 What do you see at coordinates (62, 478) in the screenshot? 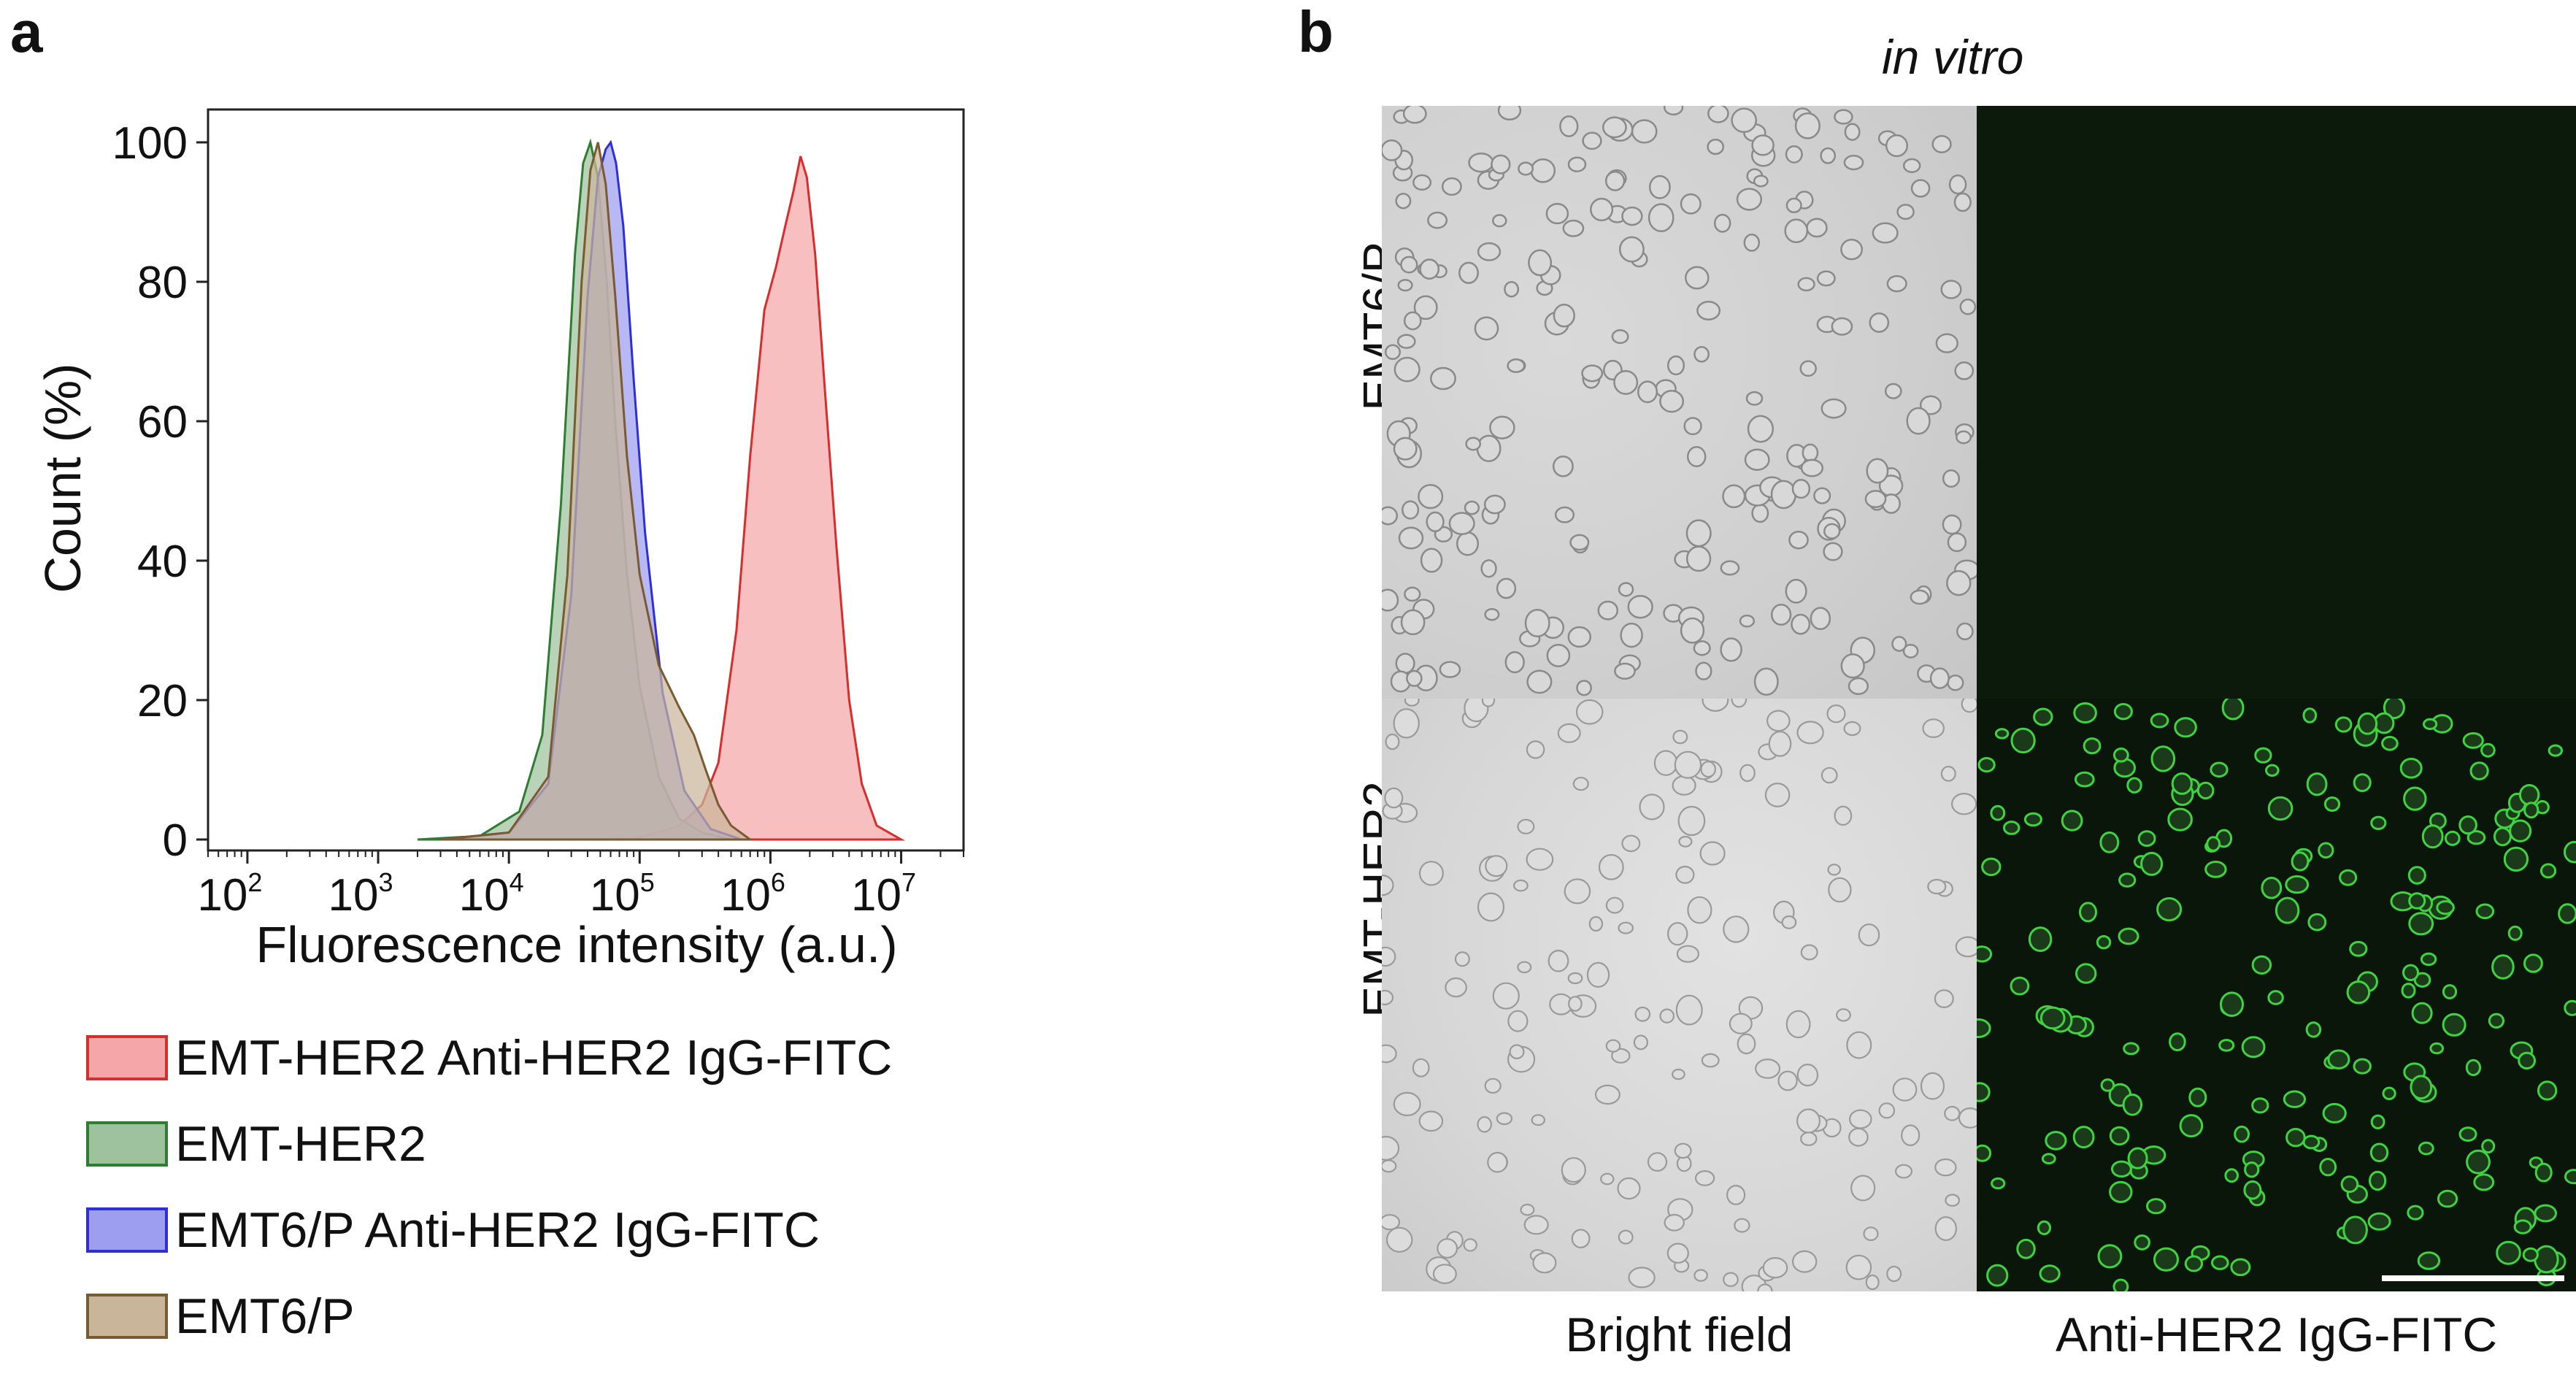
I see `y-axis-label: Count (%)` at bounding box center [62, 478].